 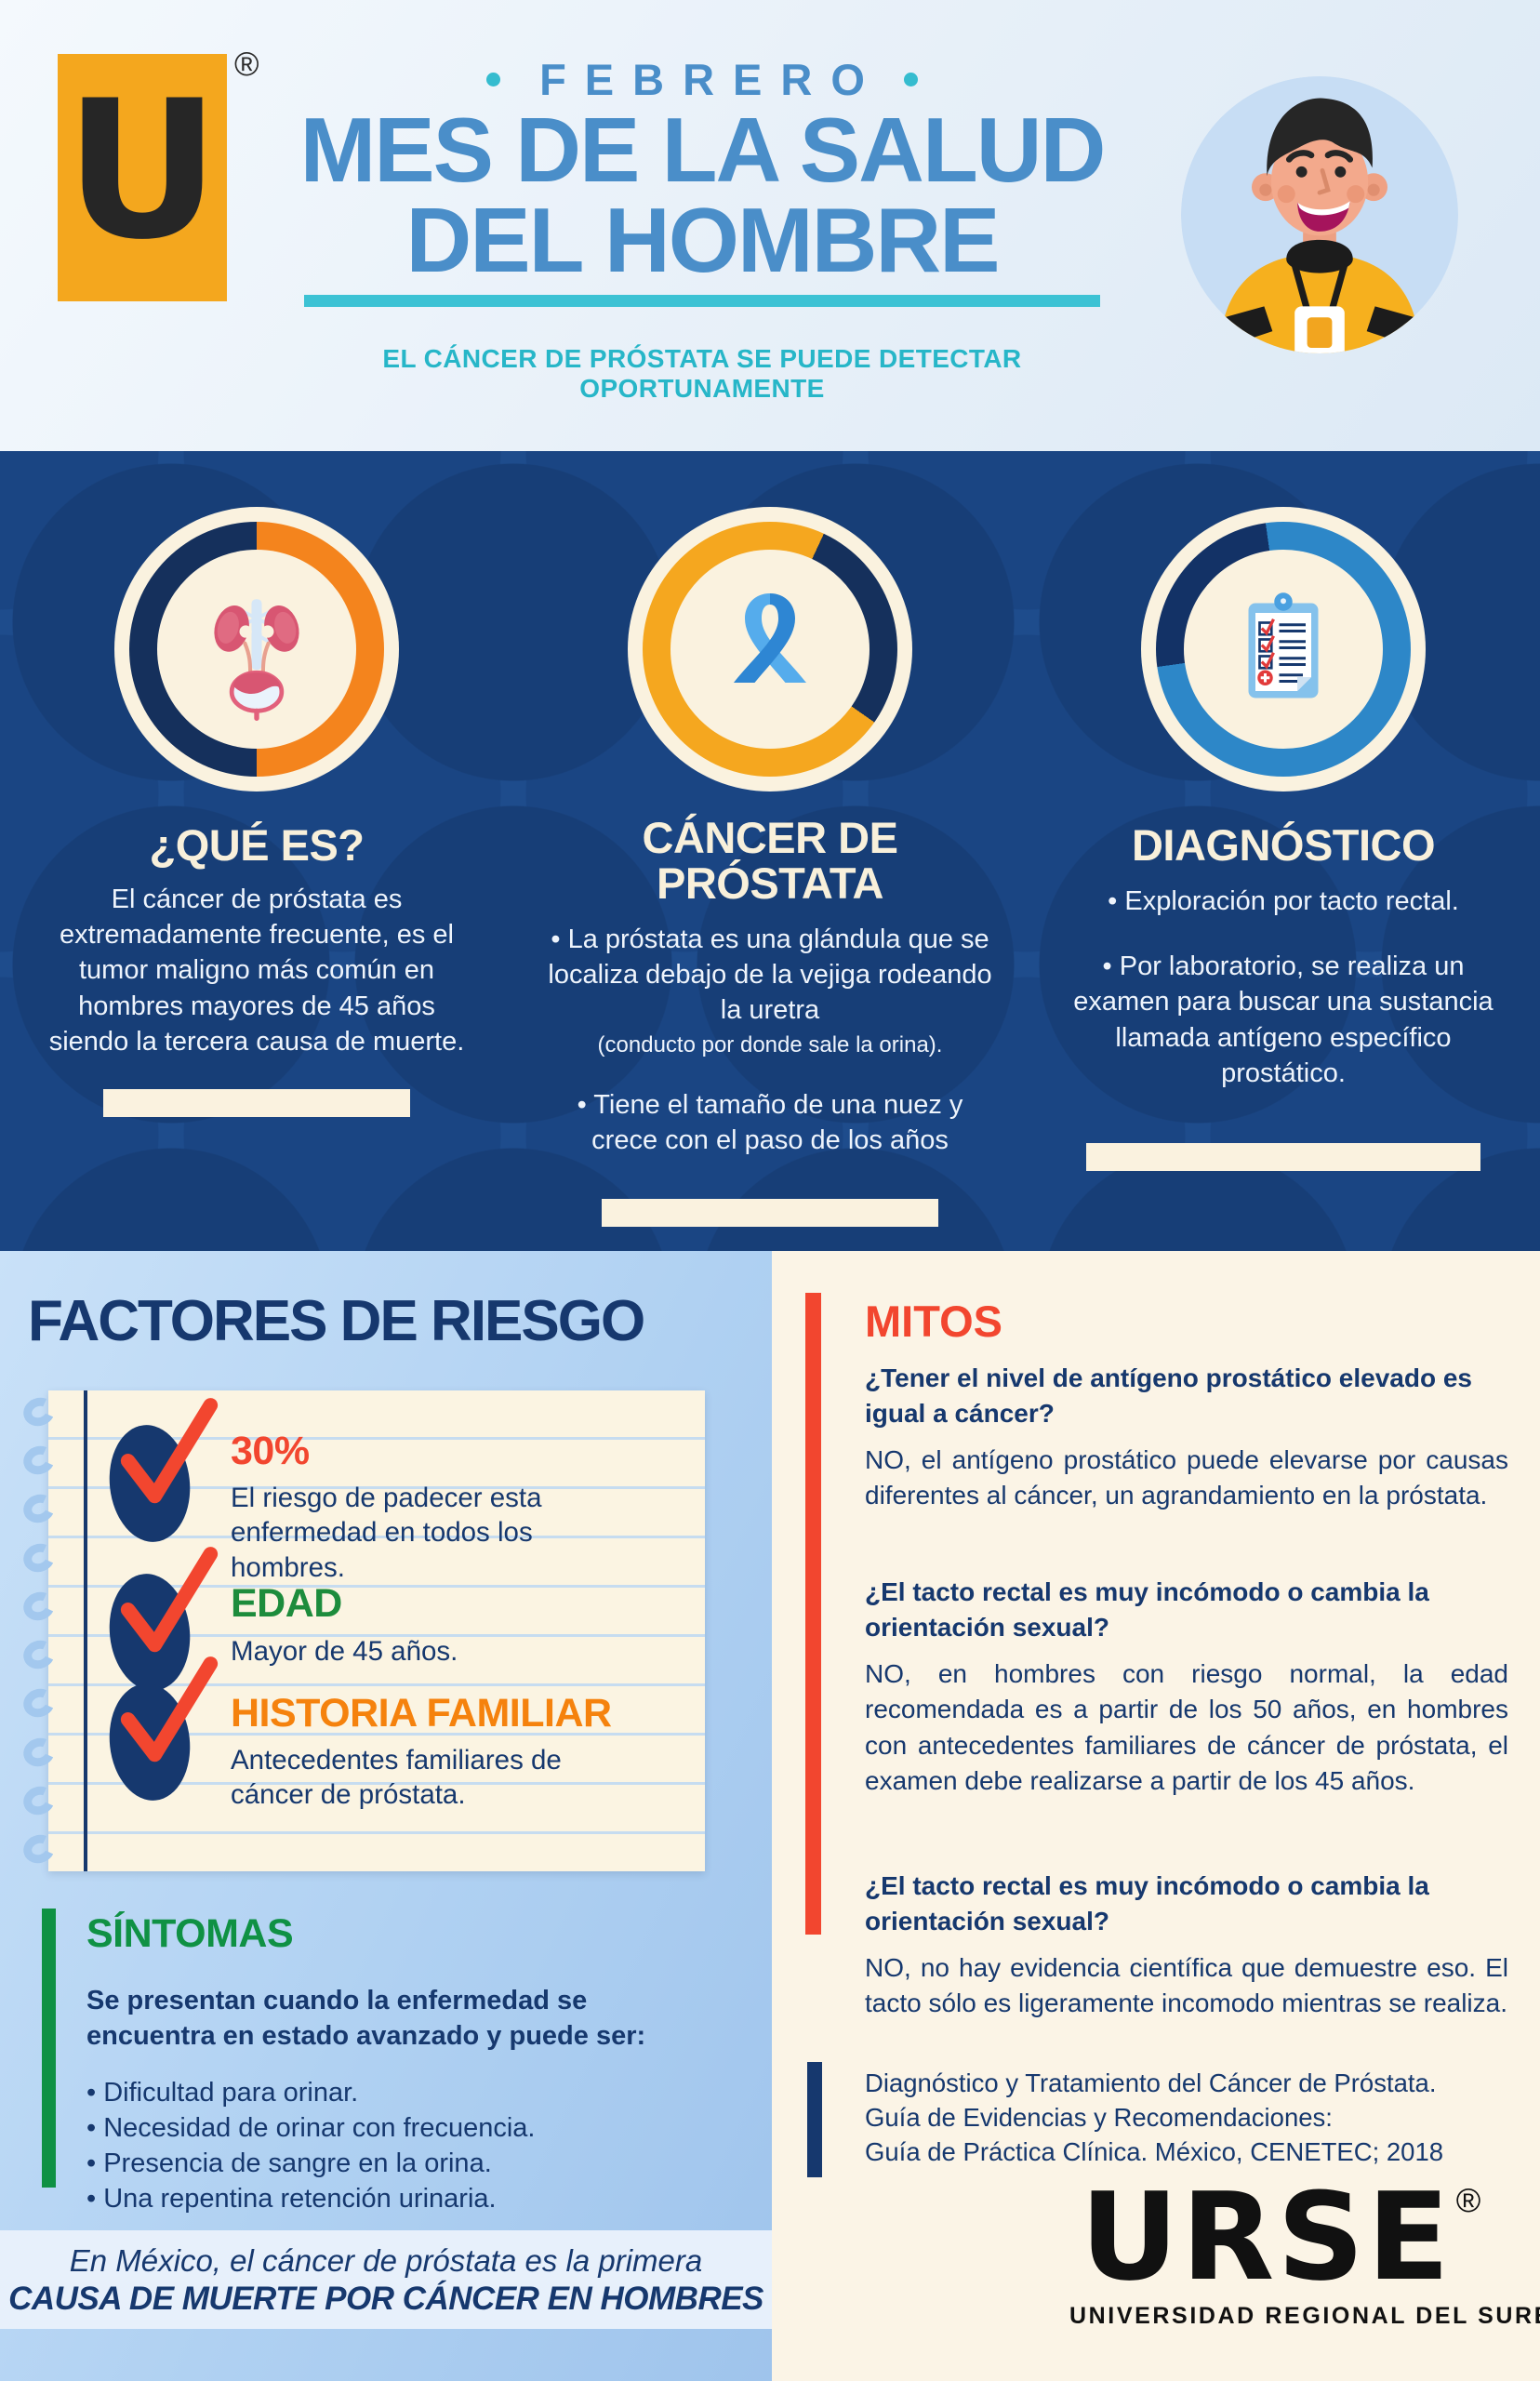 What do you see at coordinates (291, 2199) in the screenshot?
I see `symptom-item: • Una repentina retención urinaria.` at bounding box center [291, 2199].